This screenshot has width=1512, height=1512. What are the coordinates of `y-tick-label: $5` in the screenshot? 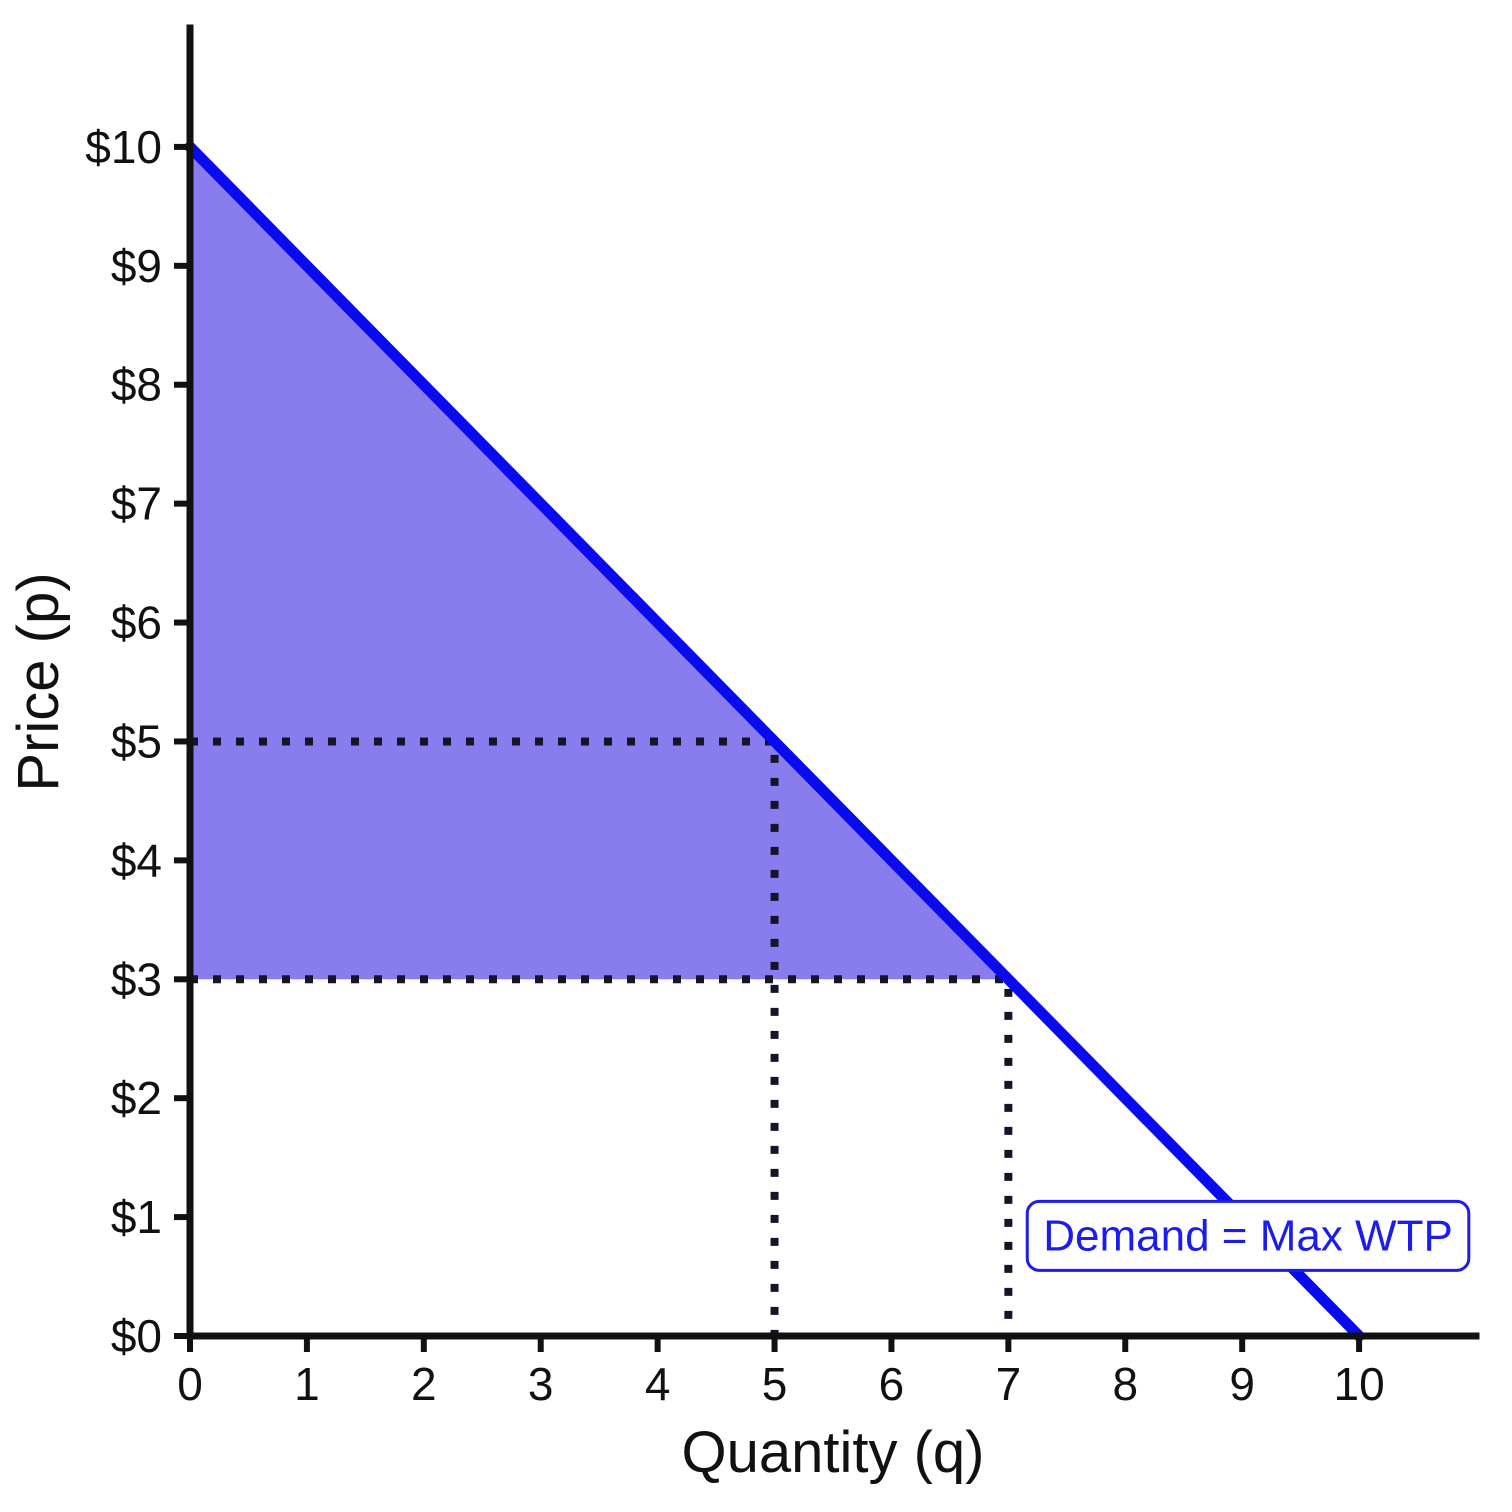 It's located at (136, 741).